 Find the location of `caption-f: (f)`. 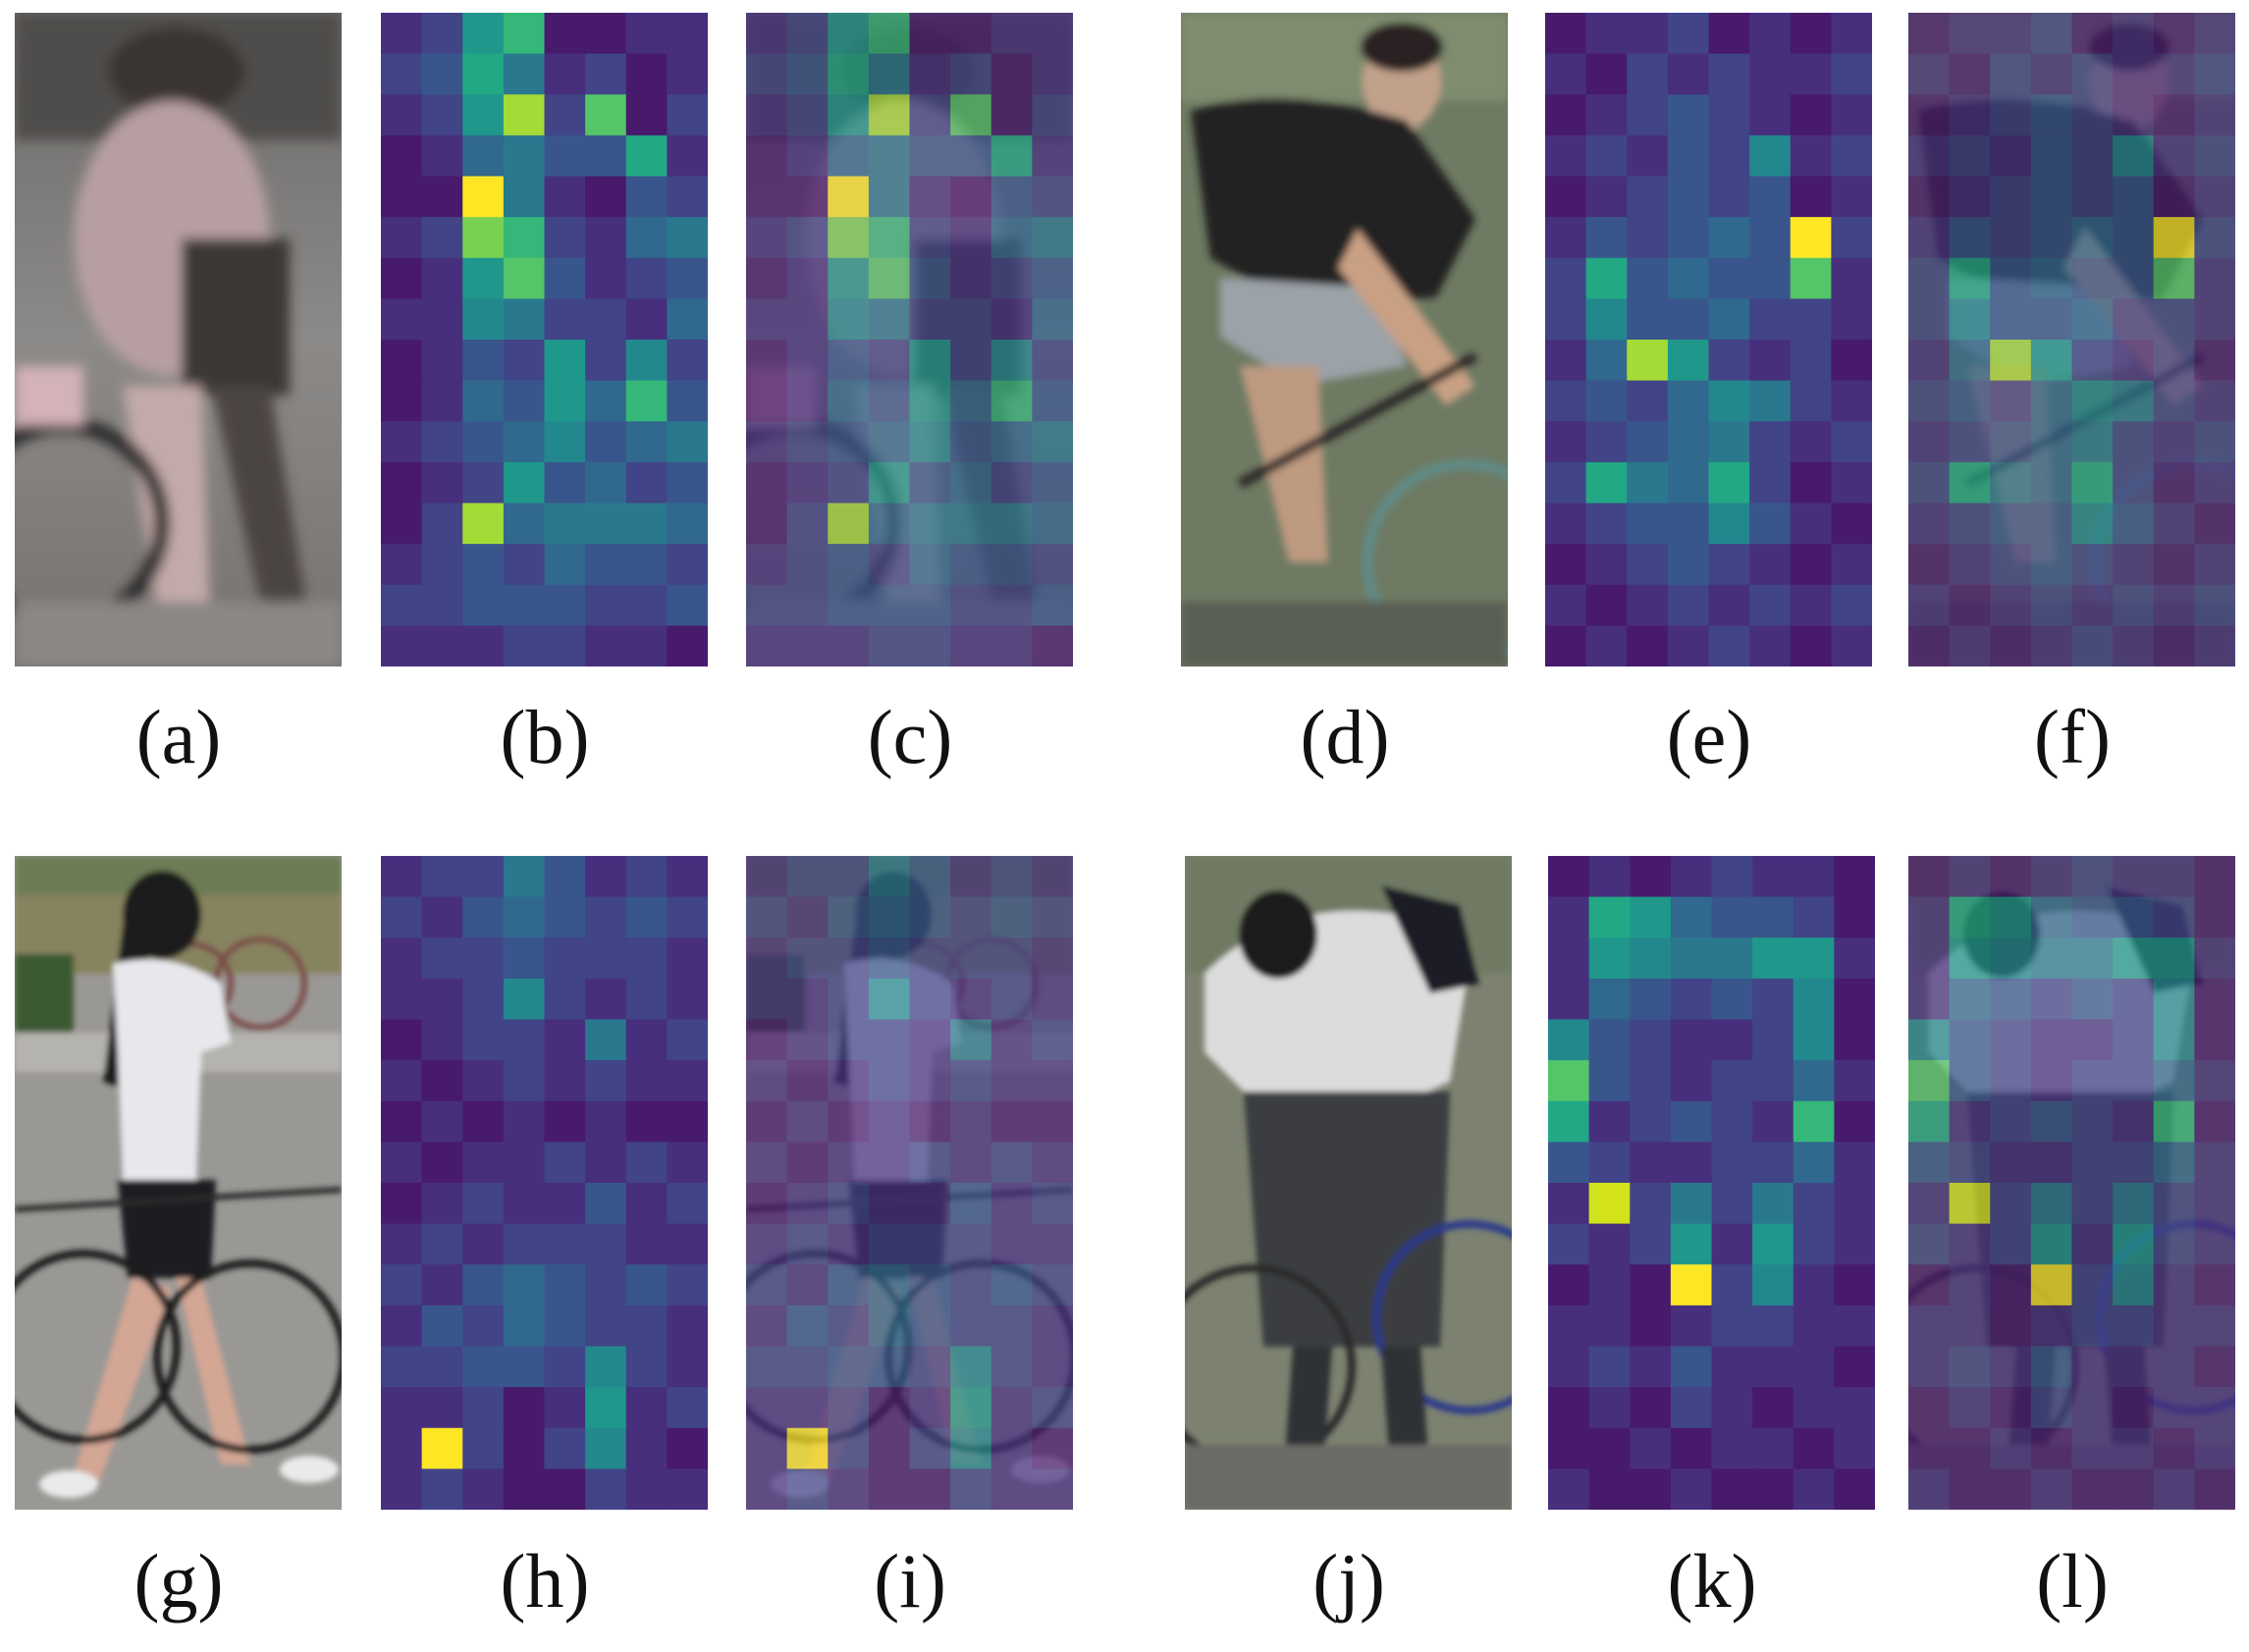

caption-f: (f) is located at coordinates (2073, 736).